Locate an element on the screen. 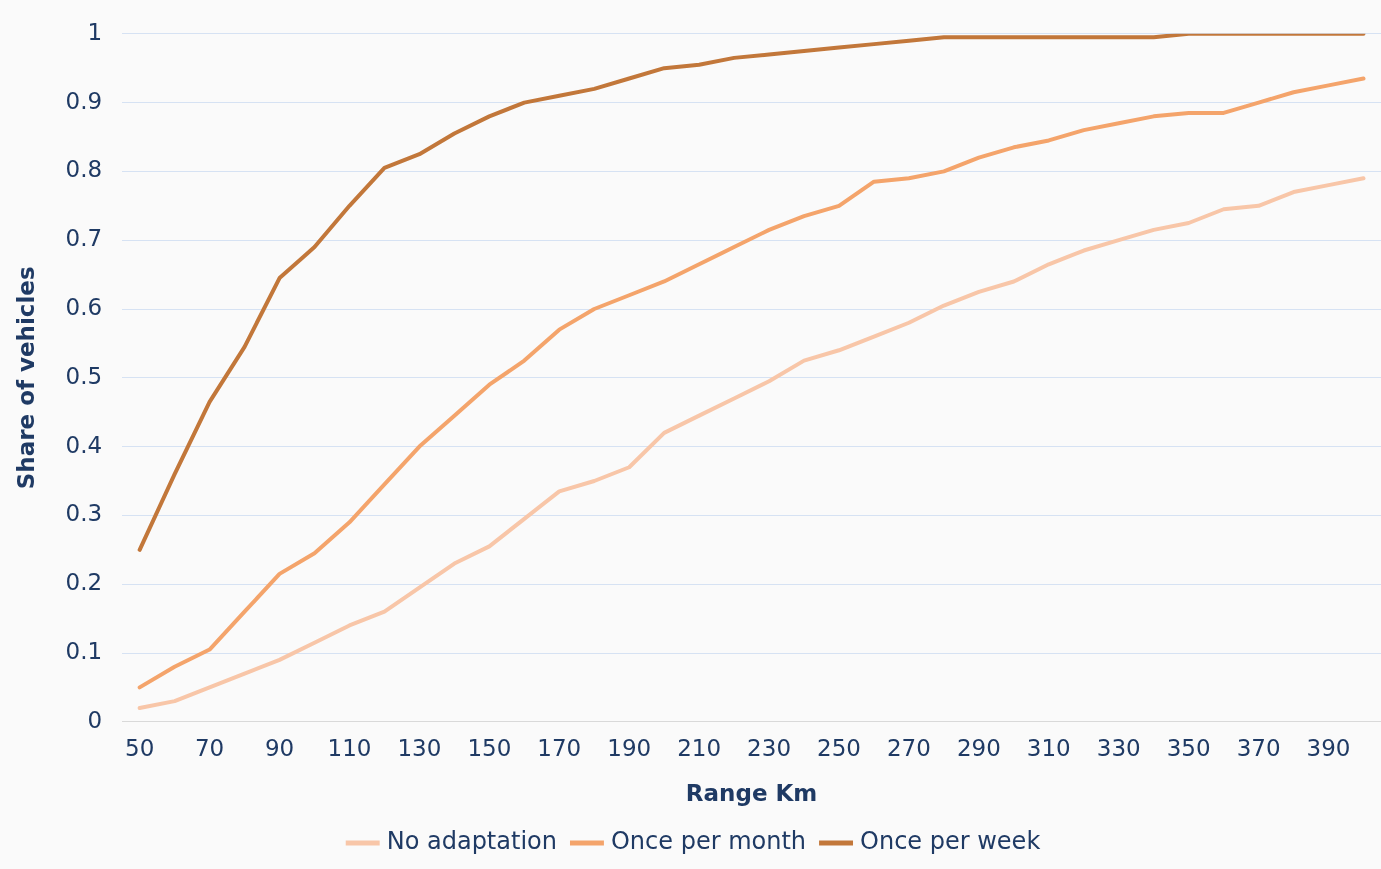  y-tick-label: 0.8 is located at coordinates (84, 169).